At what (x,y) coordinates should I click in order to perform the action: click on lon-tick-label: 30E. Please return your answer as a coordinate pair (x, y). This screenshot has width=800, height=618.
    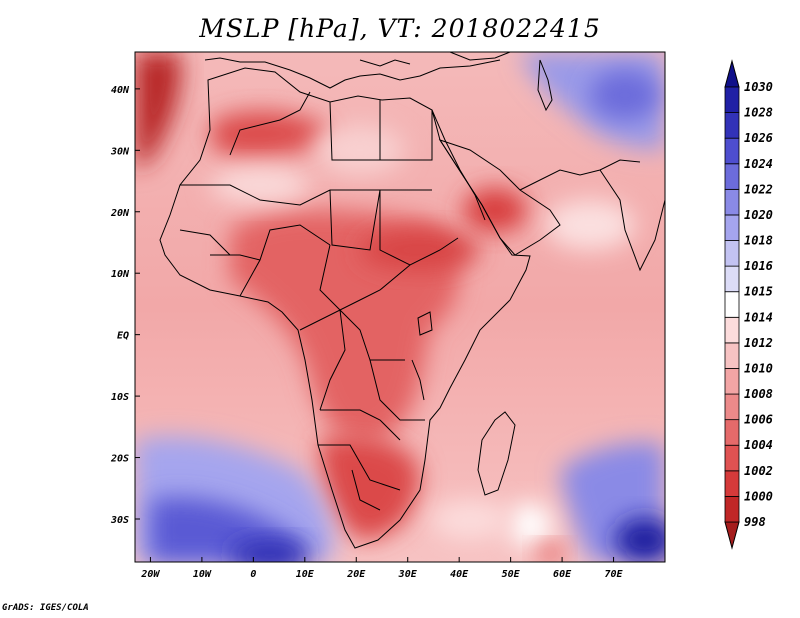
    Looking at the image, I should click on (408, 574).